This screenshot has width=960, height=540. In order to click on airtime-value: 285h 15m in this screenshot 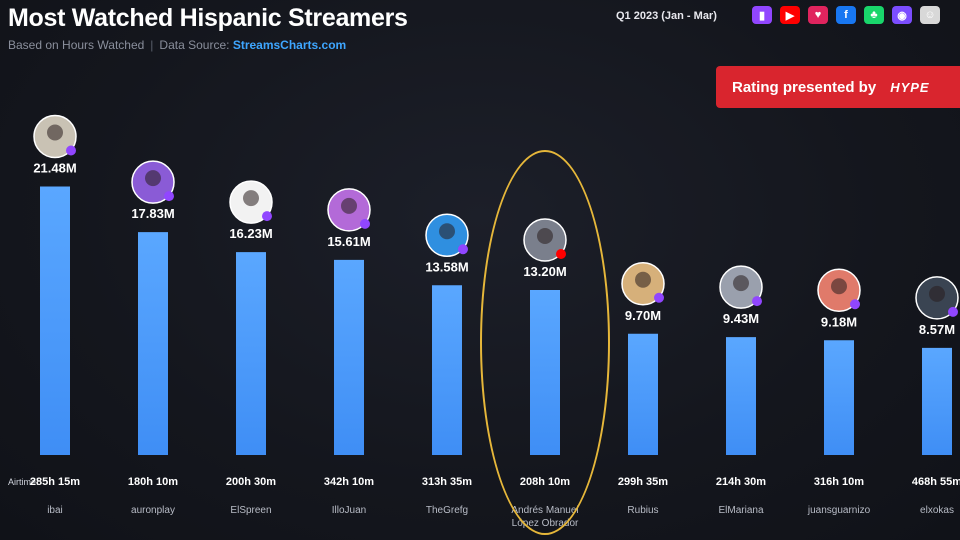, I will do `click(55, 482)`.